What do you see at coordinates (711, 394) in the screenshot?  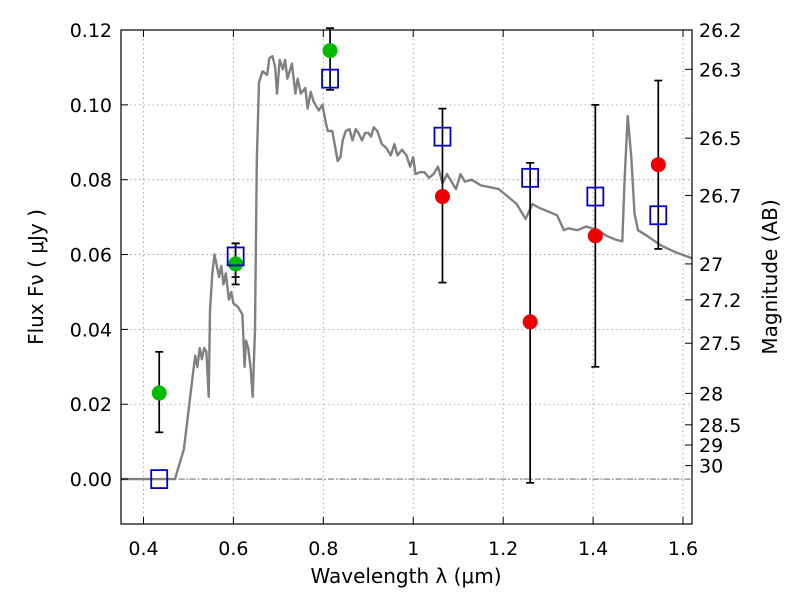 I see `right-axis-tick-label: 28` at bounding box center [711, 394].